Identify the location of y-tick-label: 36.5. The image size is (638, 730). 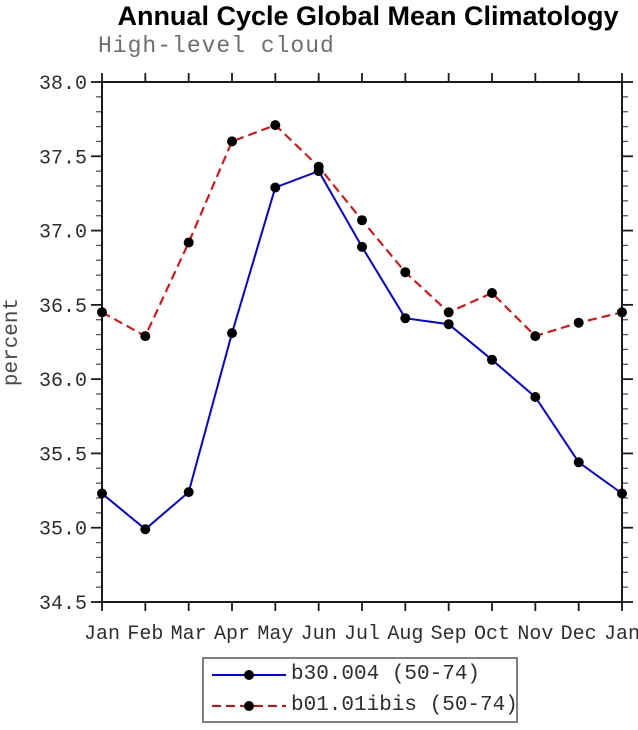
(63, 307).